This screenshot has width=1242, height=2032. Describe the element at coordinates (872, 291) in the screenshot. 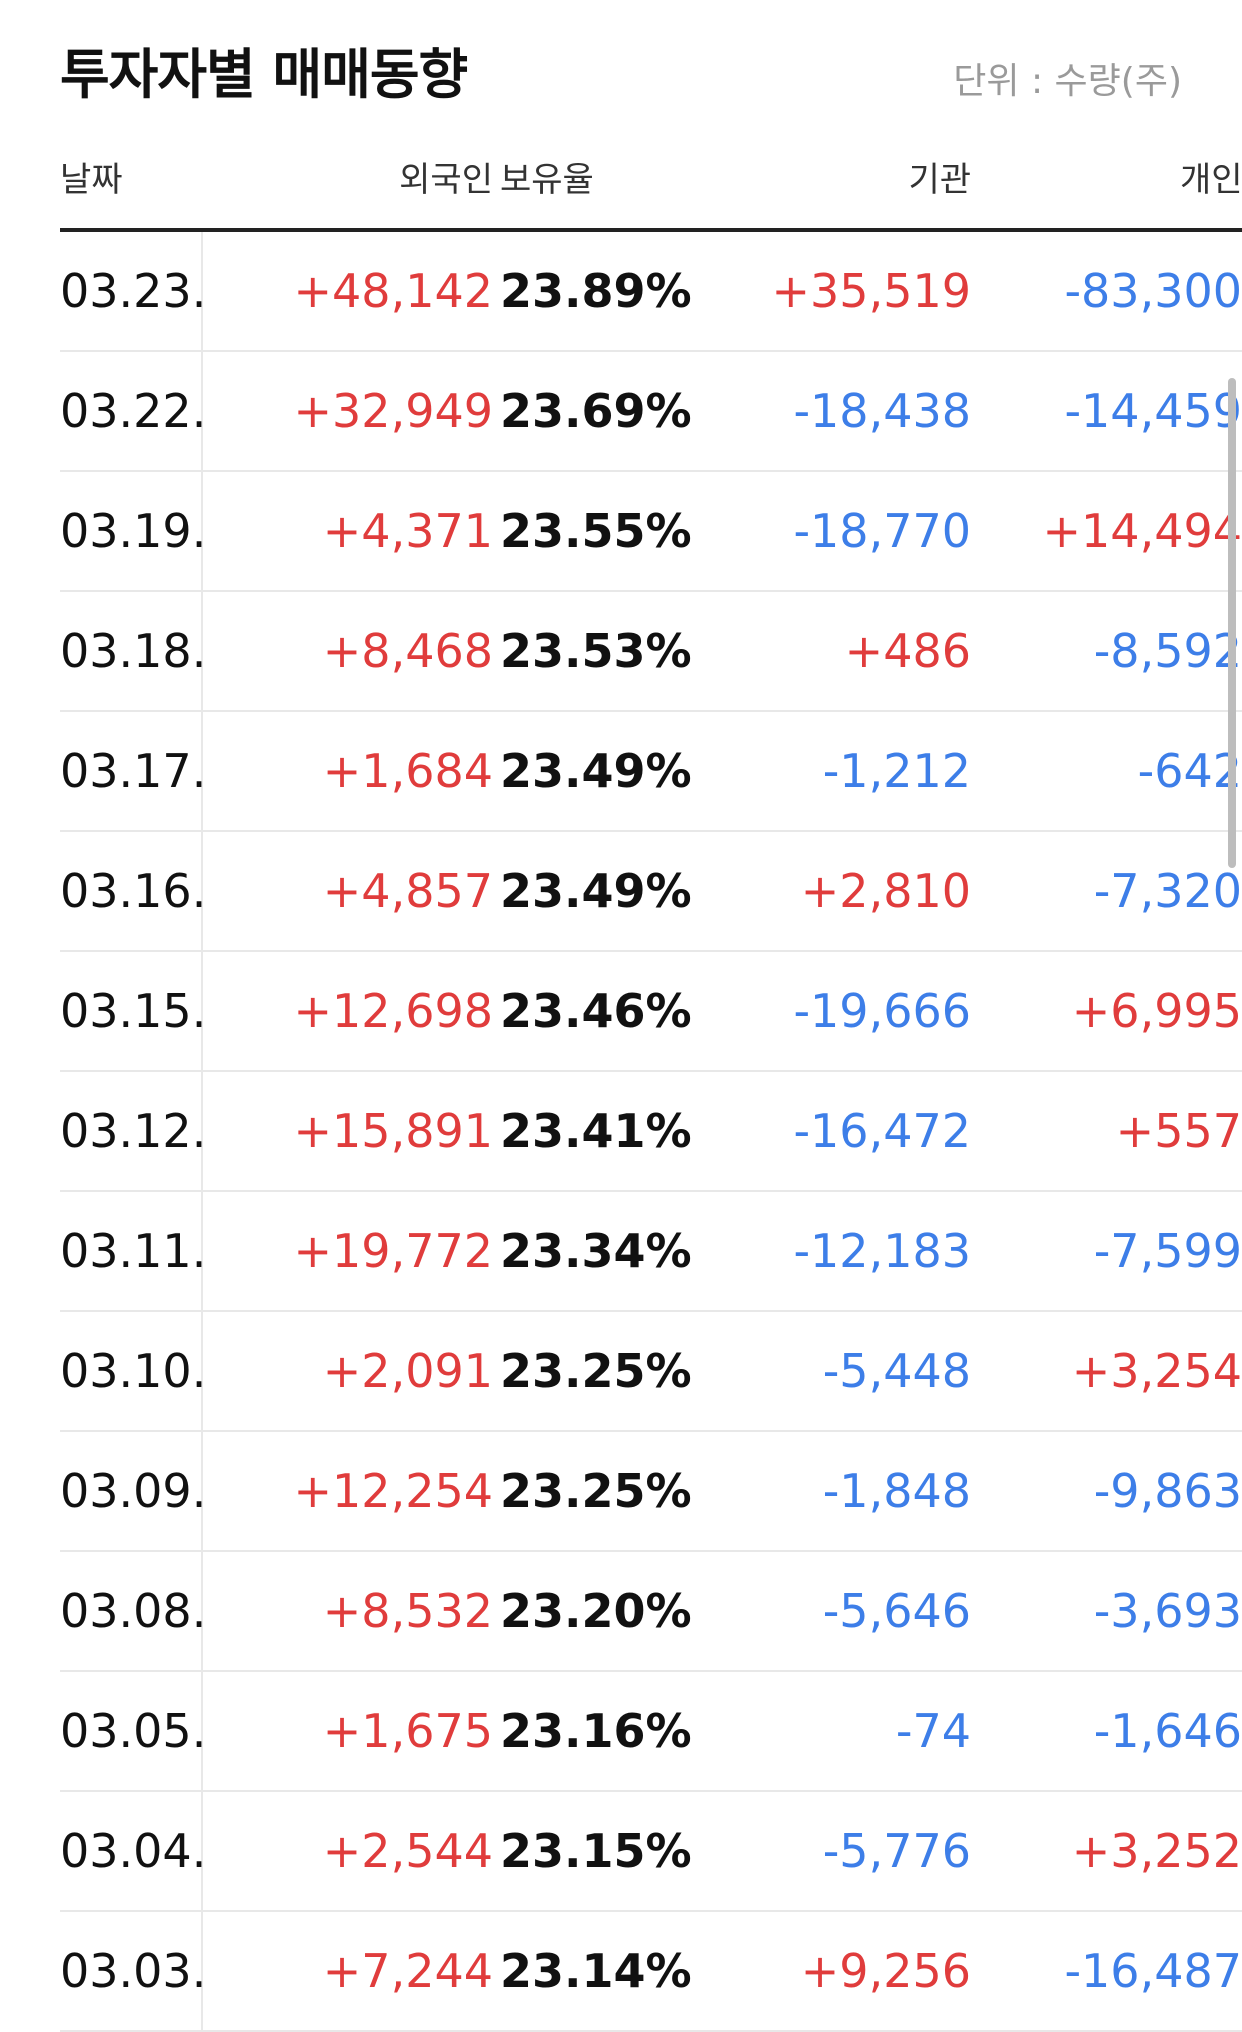

I see `cell-institution: +35,519` at that location.